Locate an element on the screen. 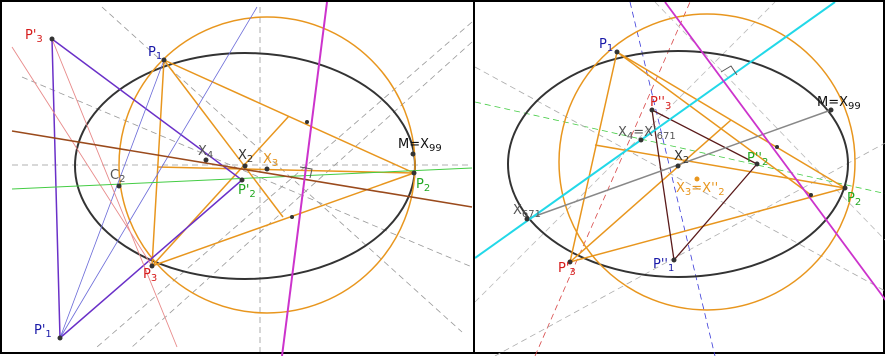 Image resolution: width=885 pixels, height=356 pixels. point-c2 is located at coordinates (119, 186).